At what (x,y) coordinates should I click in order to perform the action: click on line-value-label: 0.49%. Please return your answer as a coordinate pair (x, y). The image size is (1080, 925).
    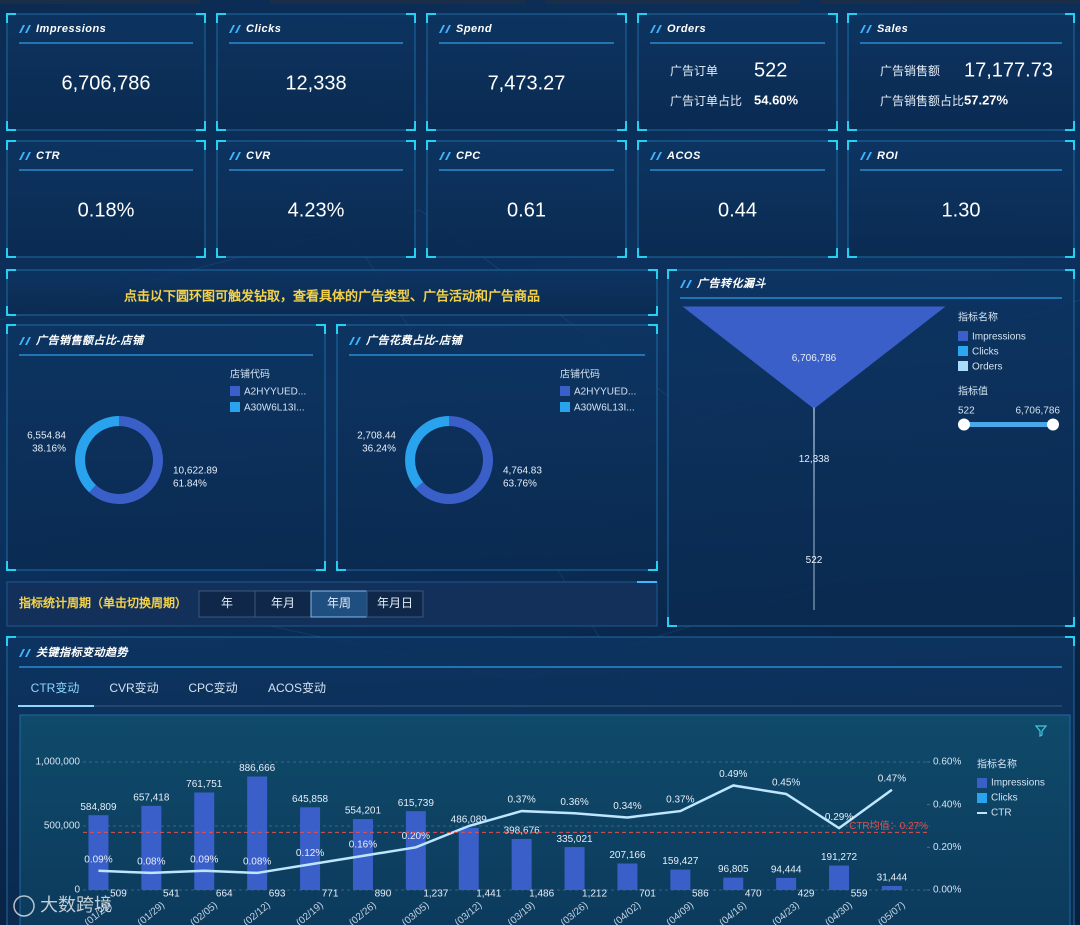
    Looking at the image, I should click on (733, 774).